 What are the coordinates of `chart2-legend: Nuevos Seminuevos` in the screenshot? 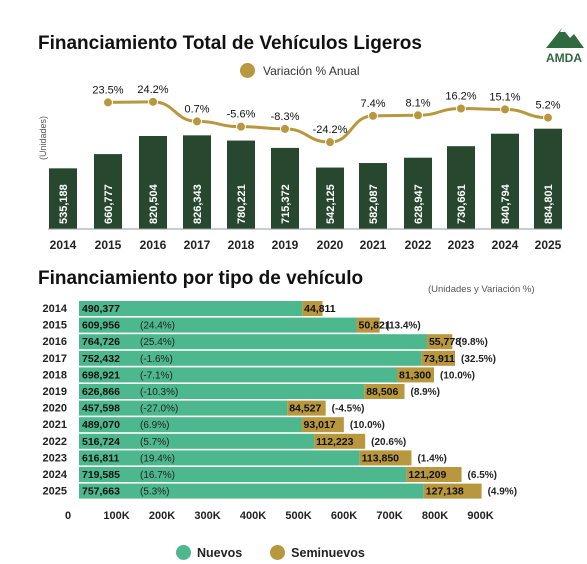 It's located at (279, 552).